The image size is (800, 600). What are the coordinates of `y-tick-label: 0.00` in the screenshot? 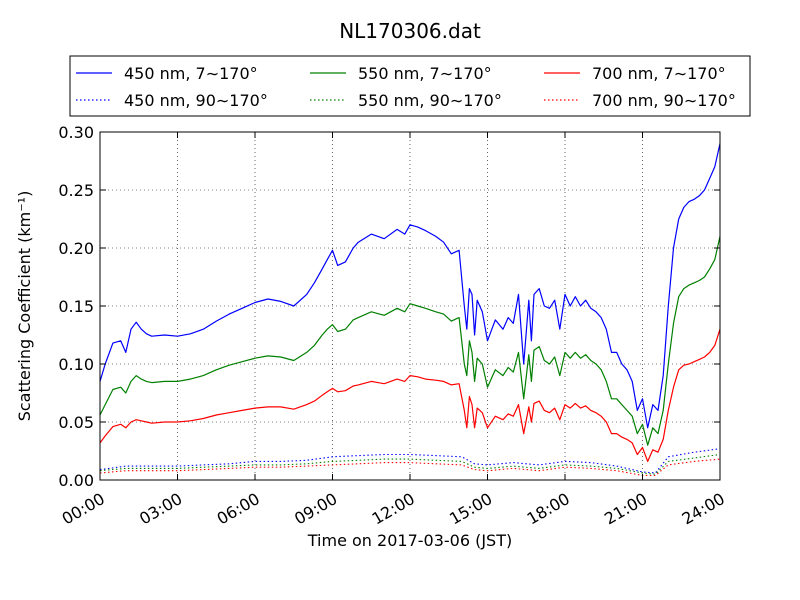 It's located at (76, 480).